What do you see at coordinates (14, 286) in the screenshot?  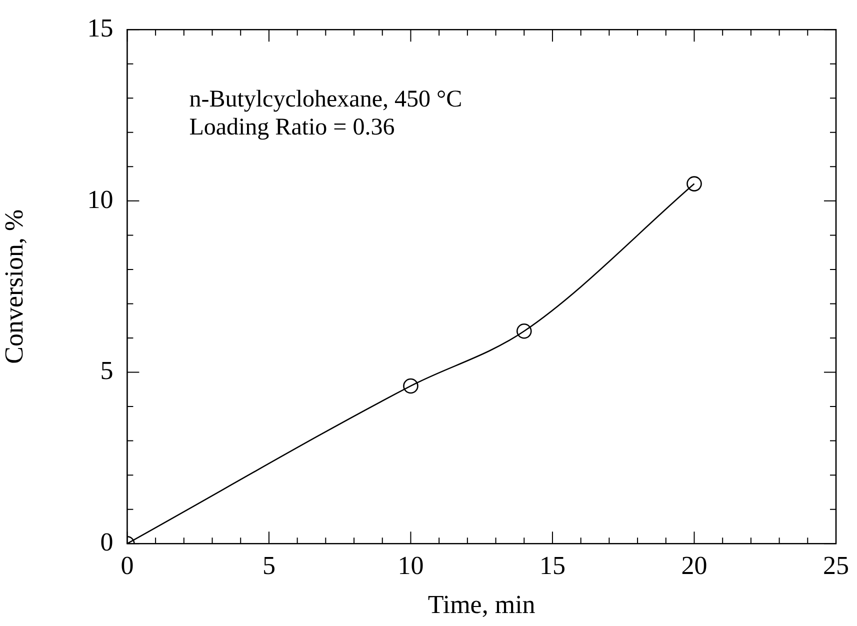 I see `y-axis-title: Conversion, %` at bounding box center [14, 286].